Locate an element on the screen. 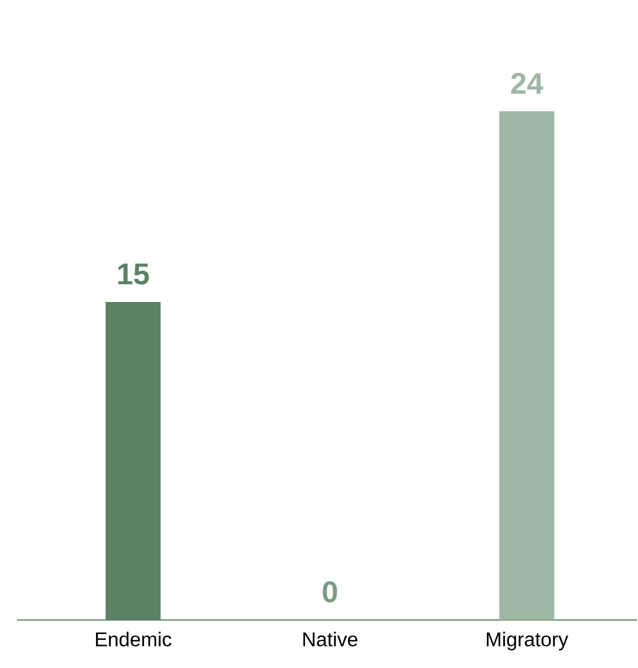 The height and width of the screenshot is (668, 638). data-label: 15 is located at coordinates (134, 274).